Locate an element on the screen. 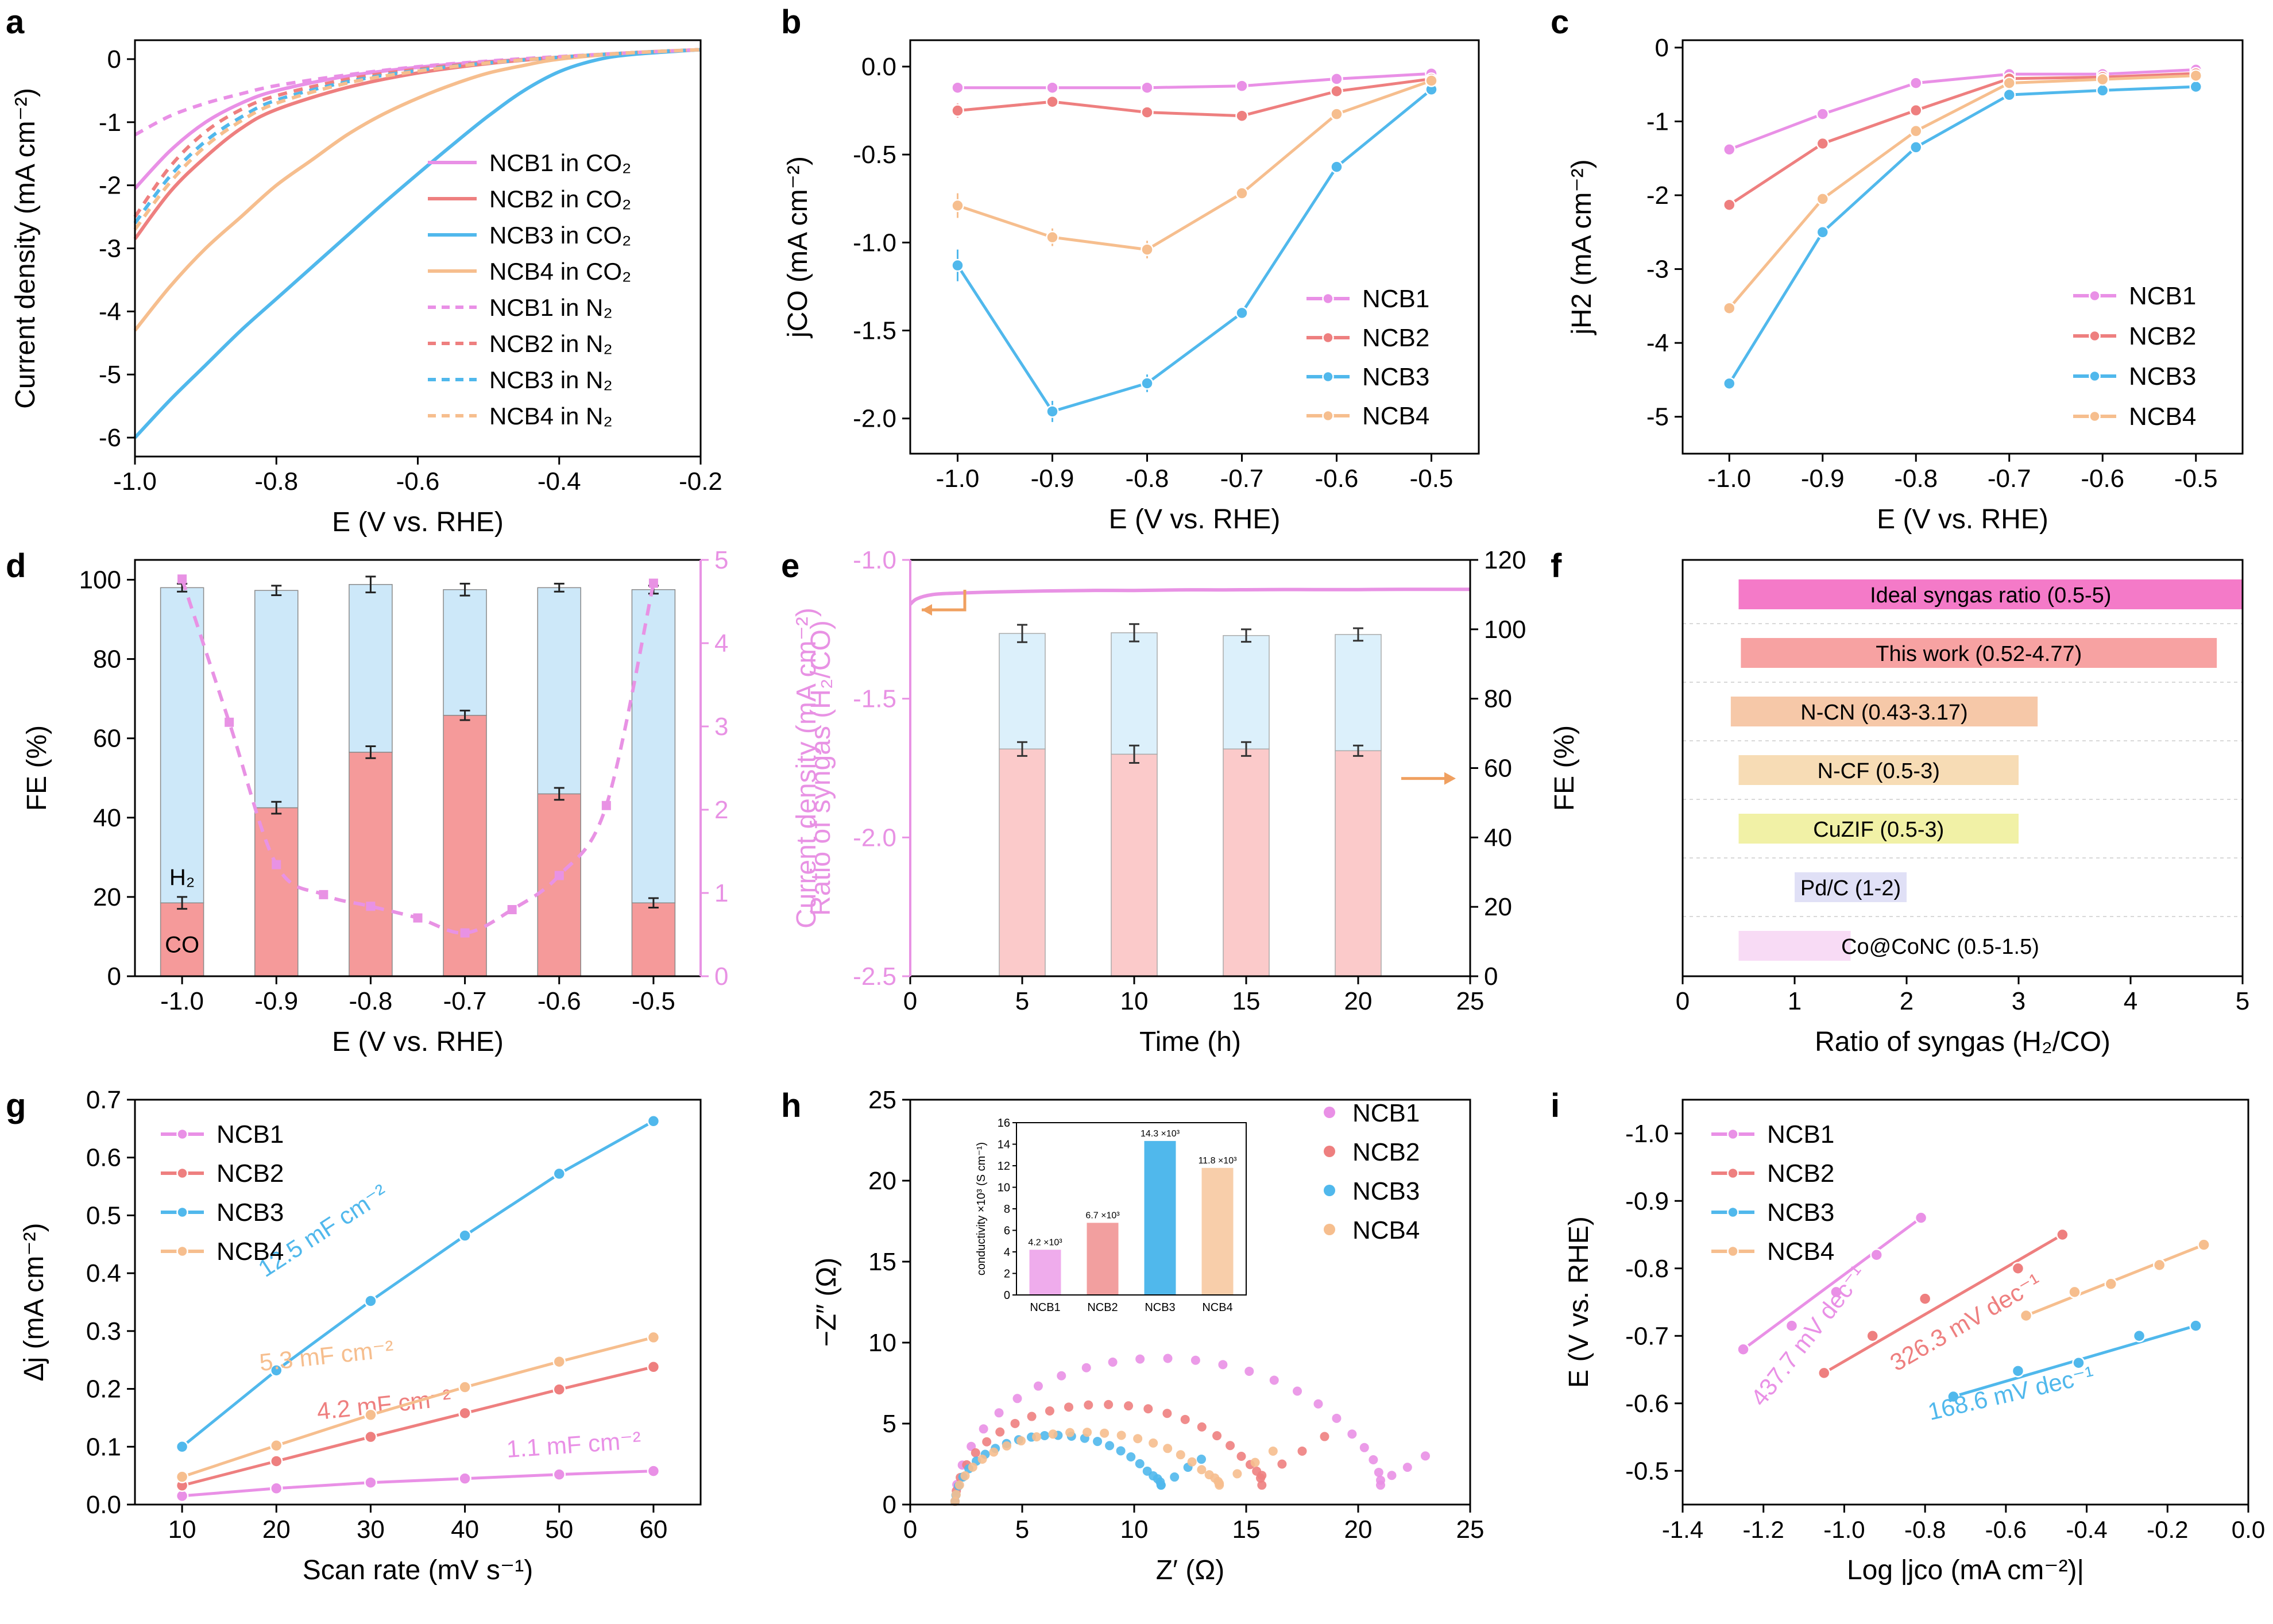  x-tick-label: -1.2 is located at coordinates (1763, 1529).